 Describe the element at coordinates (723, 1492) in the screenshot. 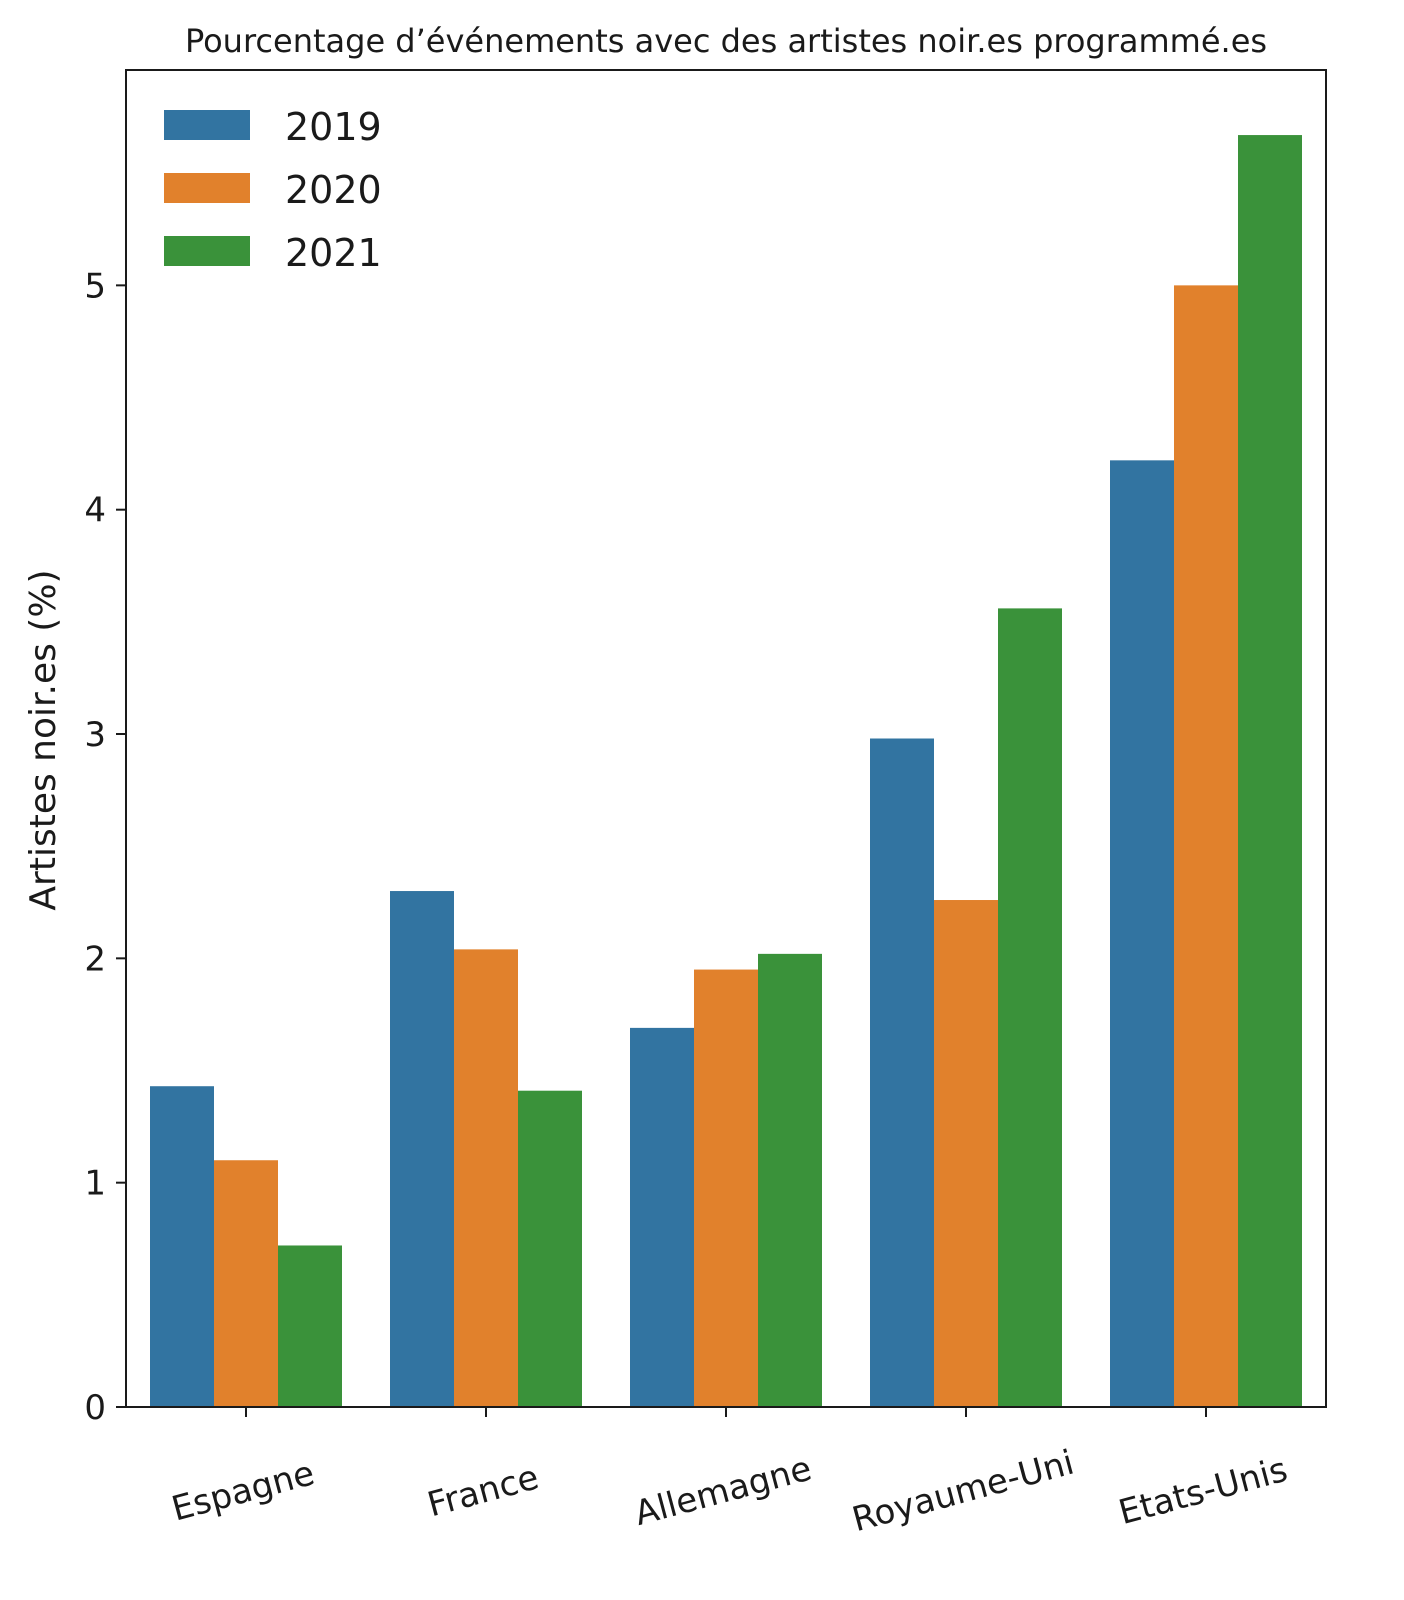

I see `x-tick-label-allemagne: Allemagne` at that location.